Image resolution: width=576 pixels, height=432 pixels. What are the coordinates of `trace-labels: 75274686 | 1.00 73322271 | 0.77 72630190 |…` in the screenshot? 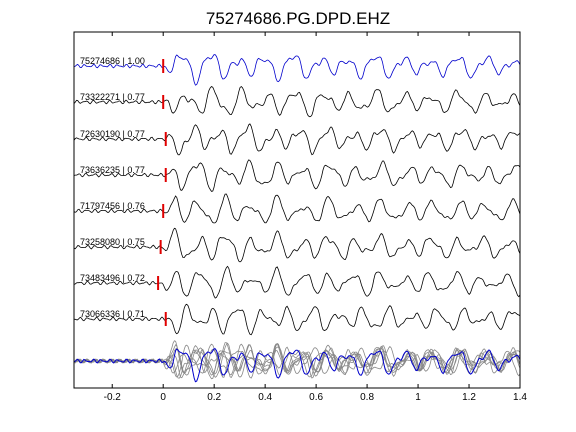 It's located at (112, 187).